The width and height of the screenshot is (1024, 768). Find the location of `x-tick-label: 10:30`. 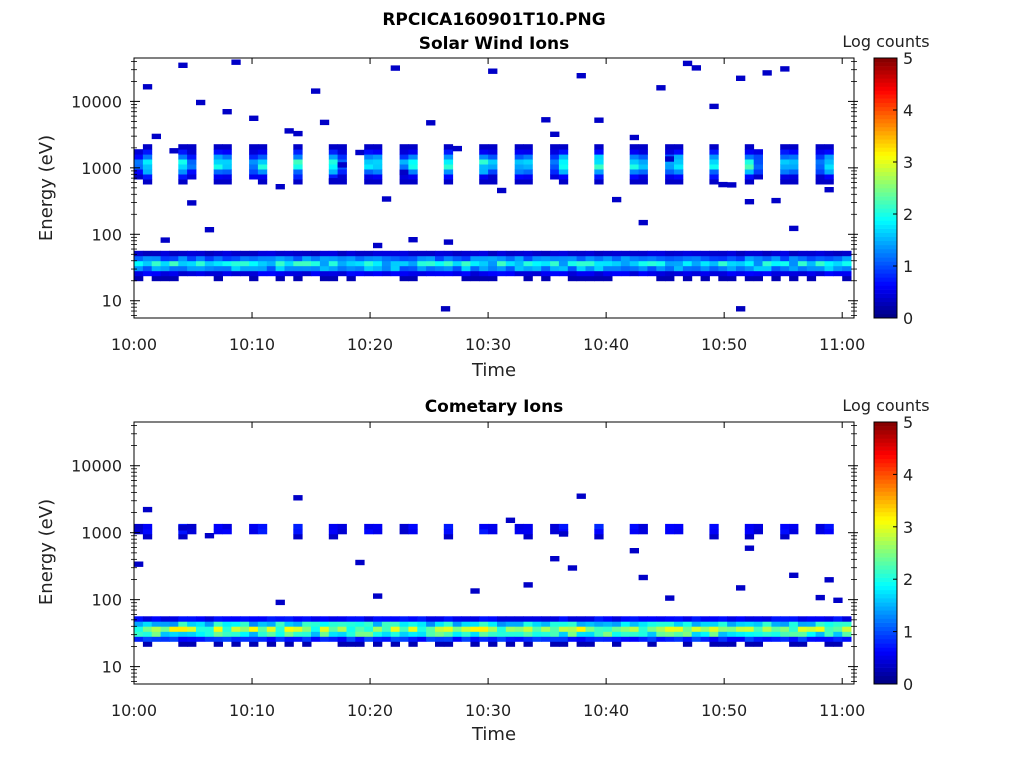

x-tick-label: 10:30 is located at coordinates (488, 710).